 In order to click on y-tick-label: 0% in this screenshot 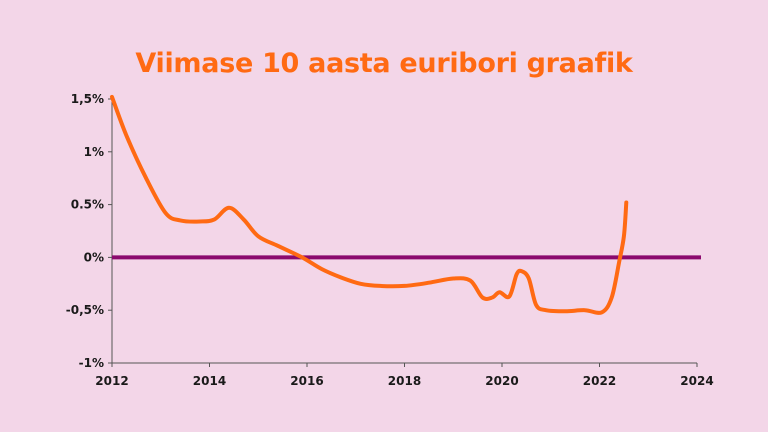, I will do `click(94, 257)`.